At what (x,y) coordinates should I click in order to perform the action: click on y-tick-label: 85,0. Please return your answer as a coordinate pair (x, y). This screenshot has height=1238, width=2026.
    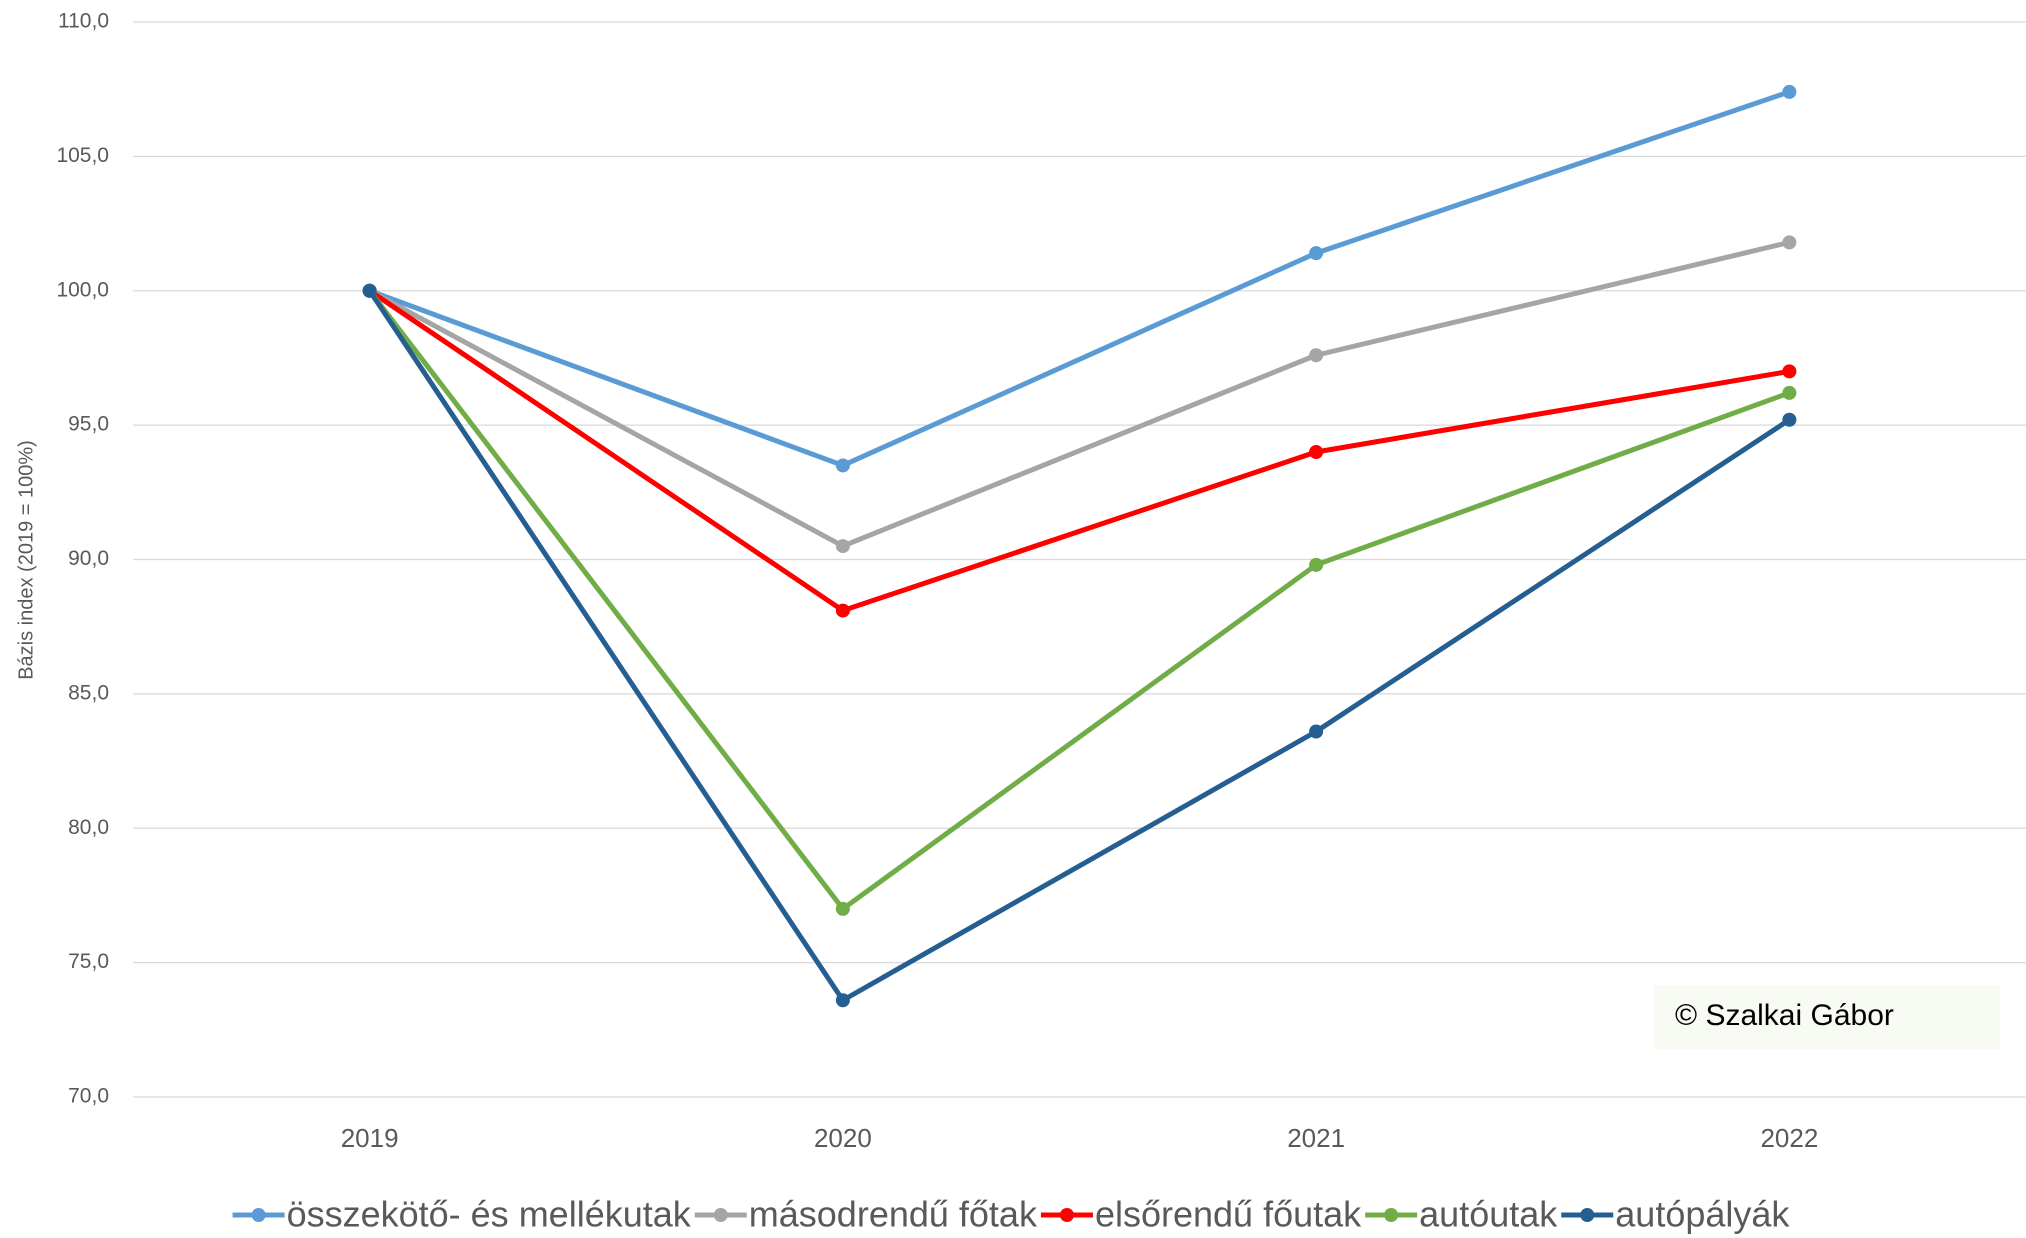
    Looking at the image, I should click on (88, 692).